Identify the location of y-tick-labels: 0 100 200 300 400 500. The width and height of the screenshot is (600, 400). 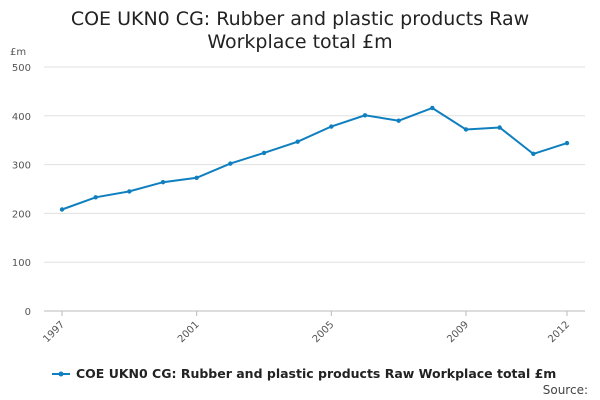
(21, 190).